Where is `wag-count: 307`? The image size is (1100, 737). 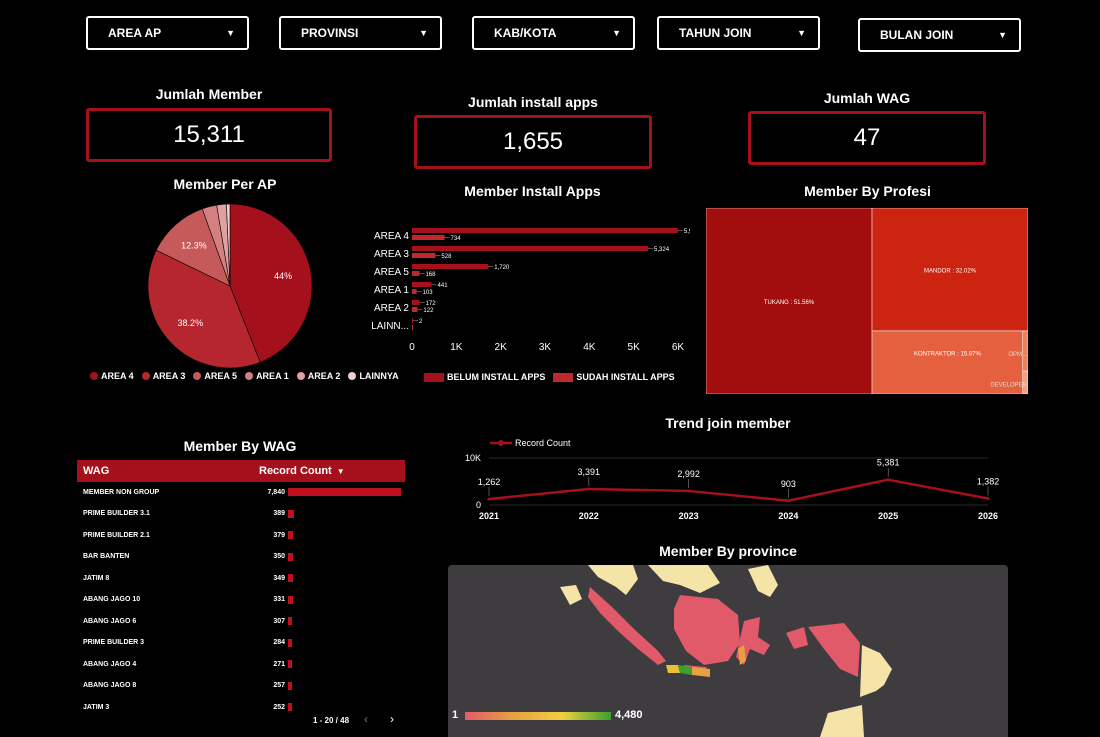 wag-count: 307 is located at coordinates (279, 621).